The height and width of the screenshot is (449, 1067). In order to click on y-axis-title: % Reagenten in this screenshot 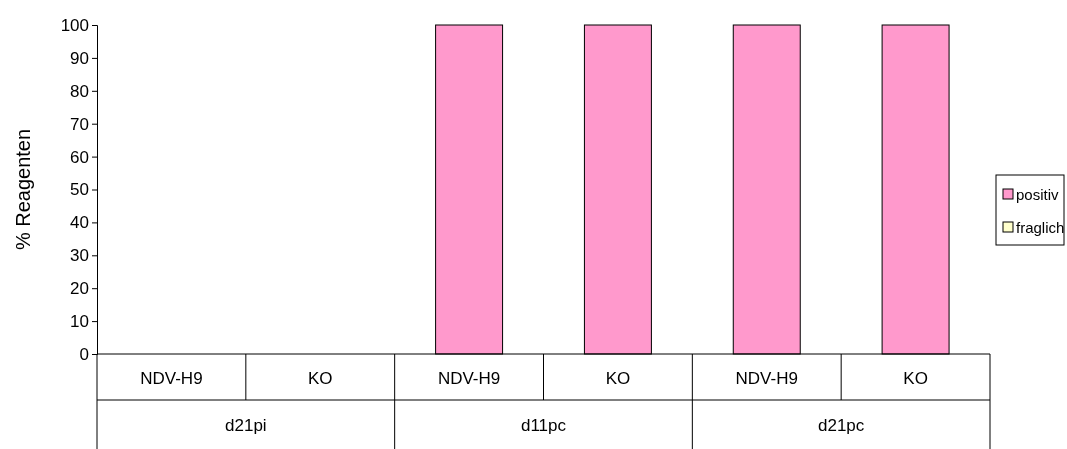, I will do `click(23, 189)`.